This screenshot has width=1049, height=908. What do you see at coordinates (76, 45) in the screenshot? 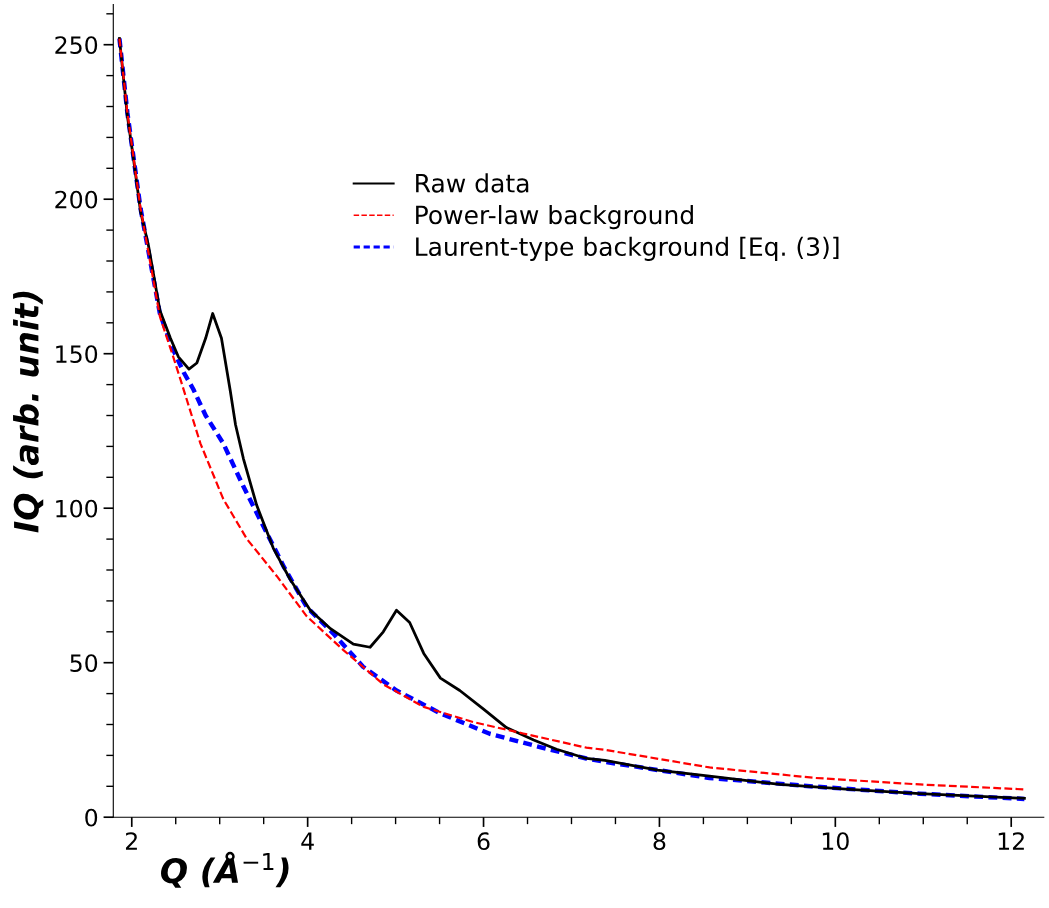
I see `y-tick-label: 250` at bounding box center [76, 45].